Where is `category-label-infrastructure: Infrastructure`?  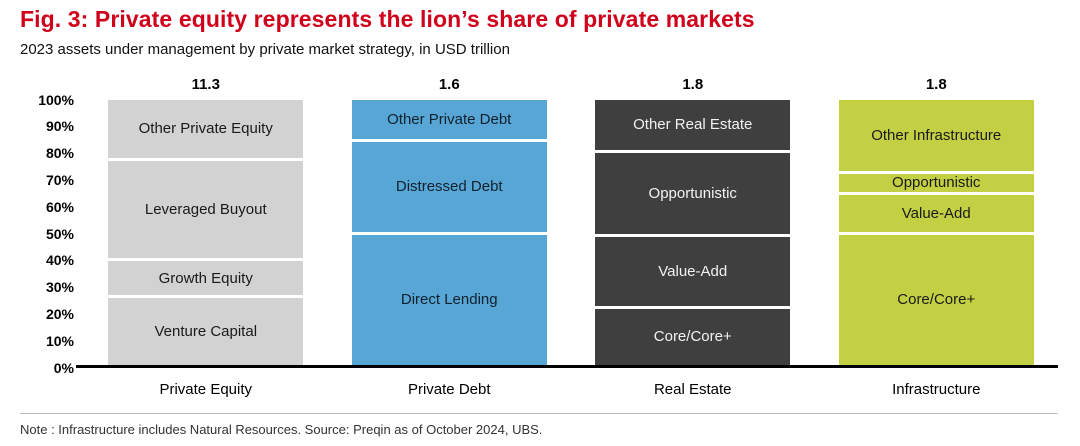 category-label-infrastructure: Infrastructure is located at coordinates (936, 389).